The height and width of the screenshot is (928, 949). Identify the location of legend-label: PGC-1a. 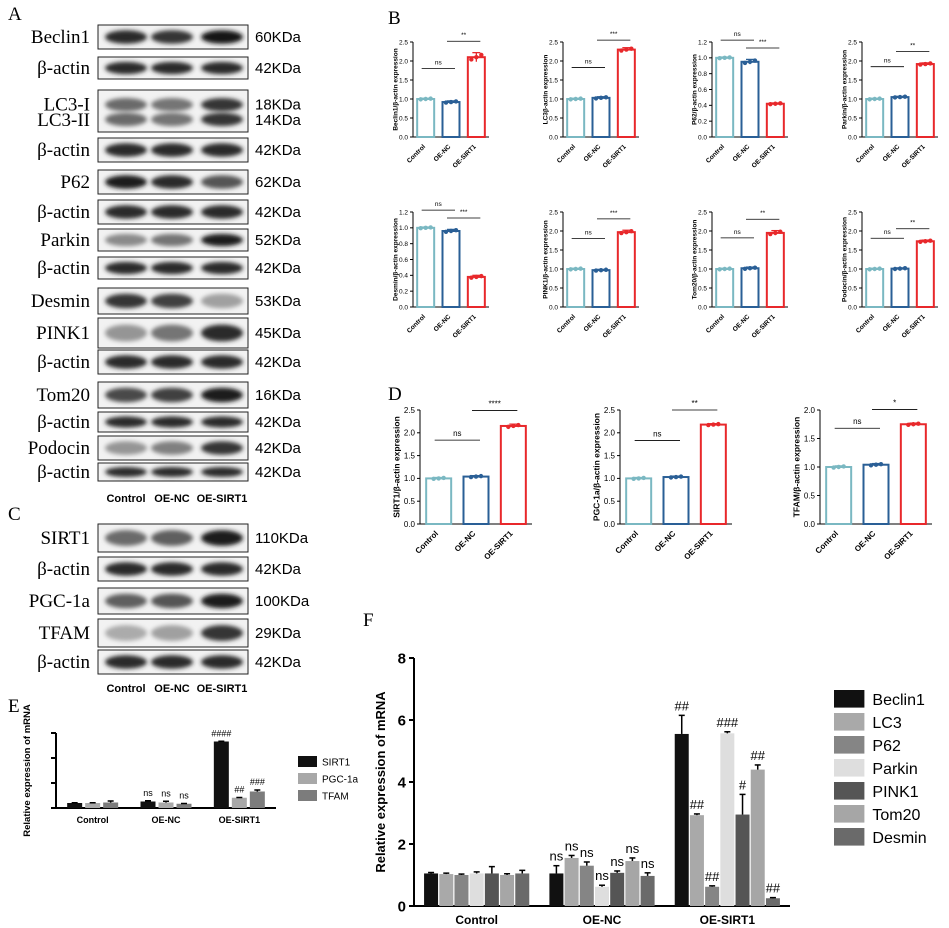
(340, 780).